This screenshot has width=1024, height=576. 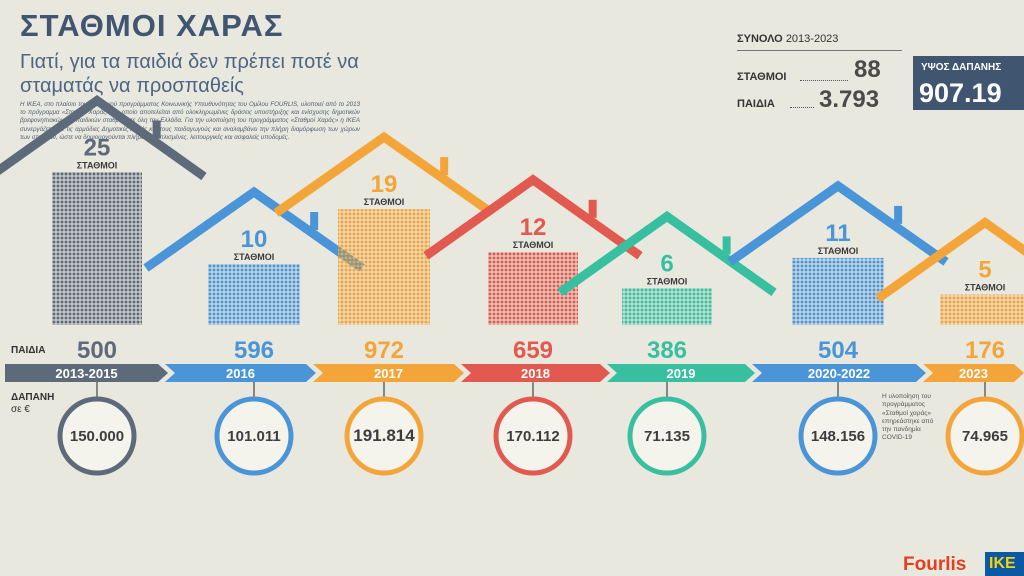 I want to click on totals-stations-value: 88, so click(x=867, y=69).